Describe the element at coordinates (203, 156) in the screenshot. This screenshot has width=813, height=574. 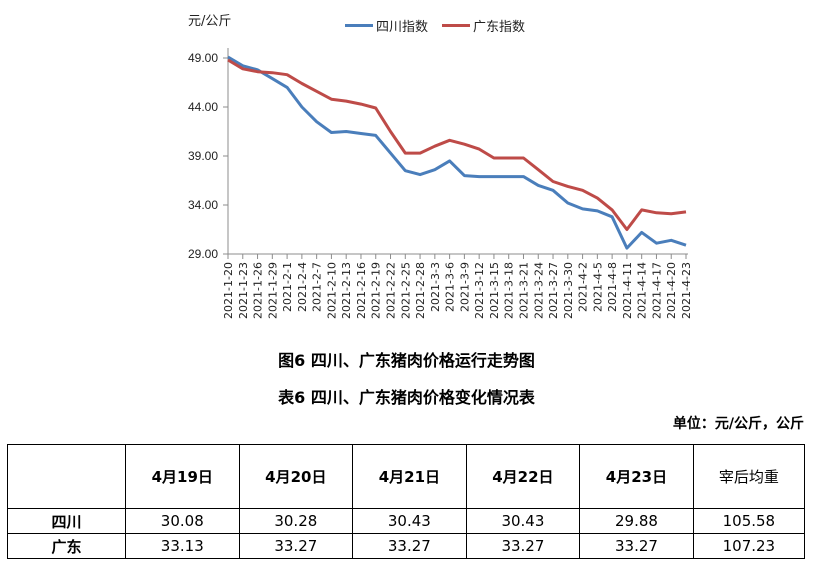
I see `svg-text: 39.00` at that location.